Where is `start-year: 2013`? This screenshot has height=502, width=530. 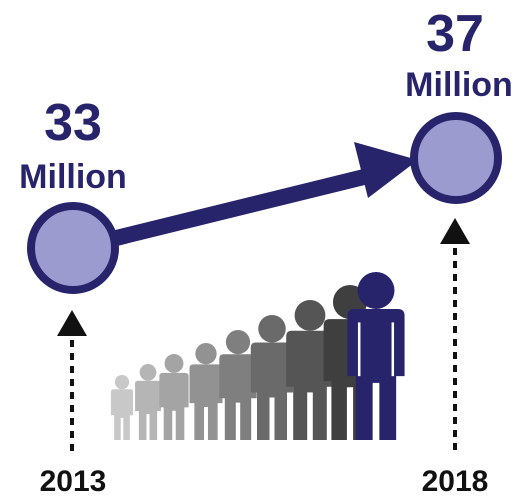
start-year: 2013 is located at coordinates (73, 481).